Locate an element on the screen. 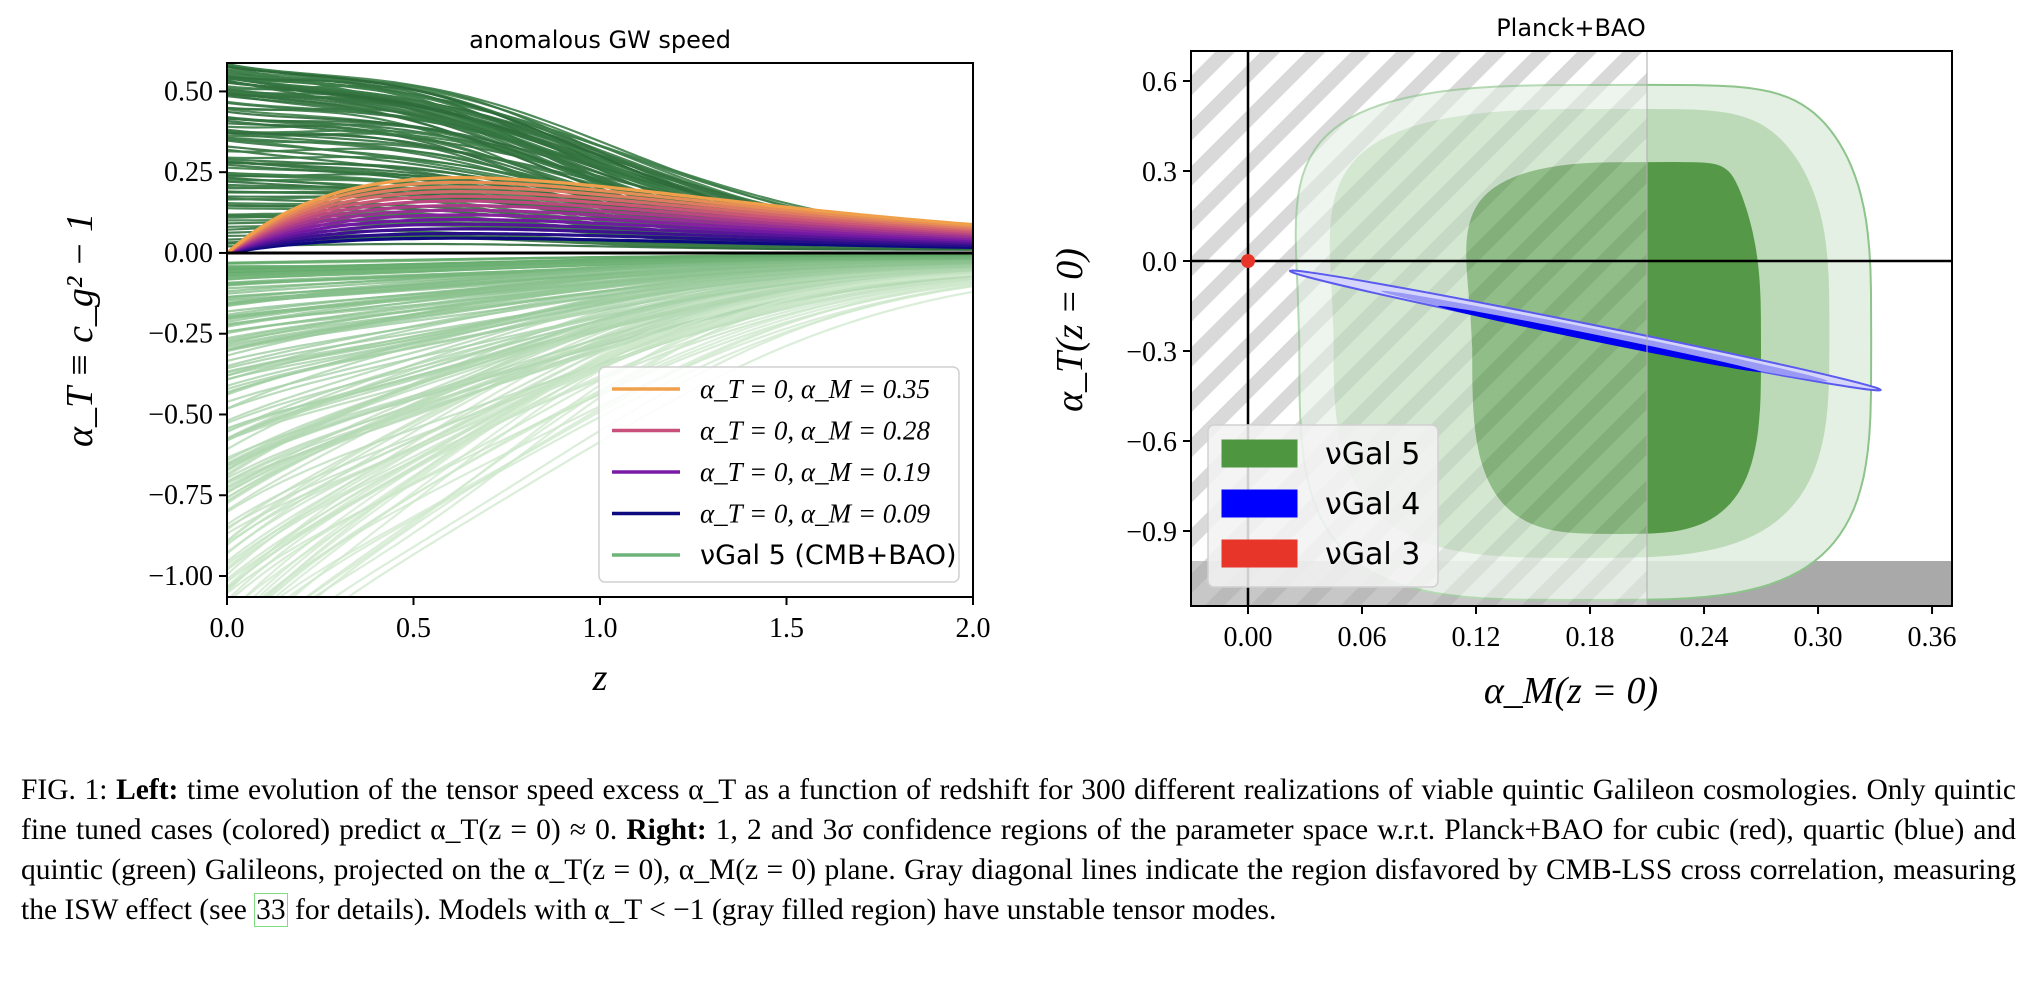 Image resolution: width=2034 pixels, height=990 pixels. nugal4-2σ is located at coordinates (1604, 336).